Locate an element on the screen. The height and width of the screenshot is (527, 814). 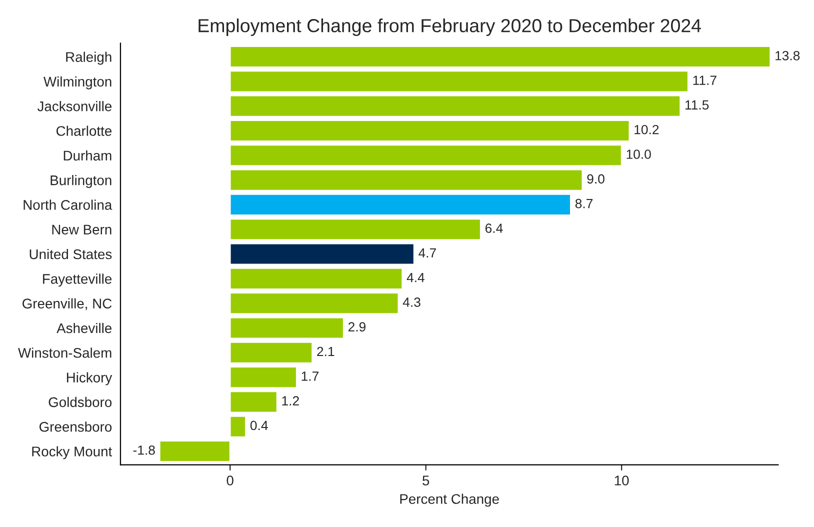
data-label: 4.7 is located at coordinates (427, 253).